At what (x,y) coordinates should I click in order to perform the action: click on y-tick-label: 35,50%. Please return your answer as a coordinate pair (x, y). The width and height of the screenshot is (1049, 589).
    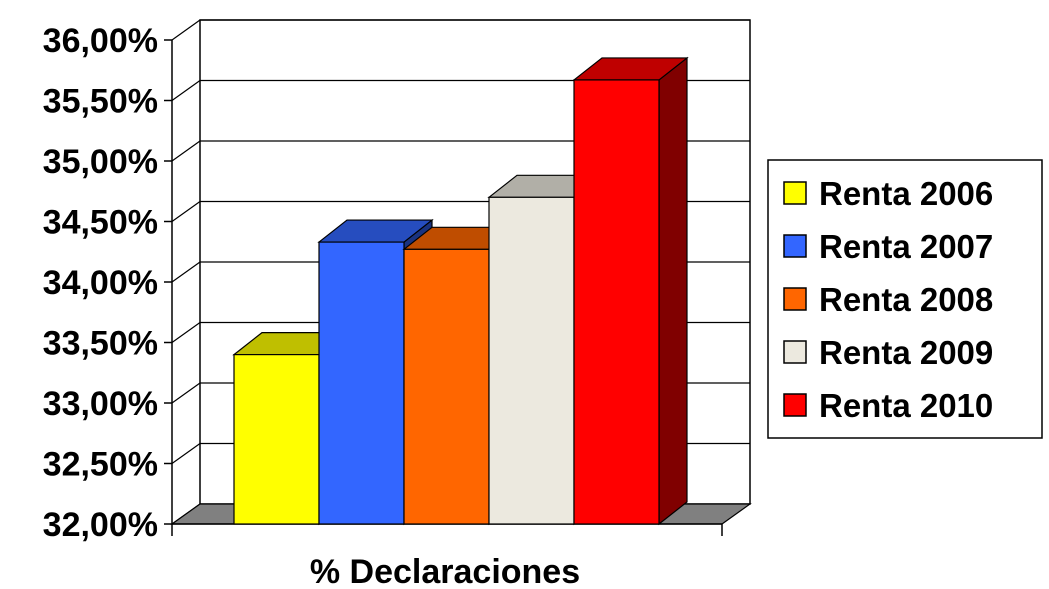
    Looking at the image, I should click on (100, 102).